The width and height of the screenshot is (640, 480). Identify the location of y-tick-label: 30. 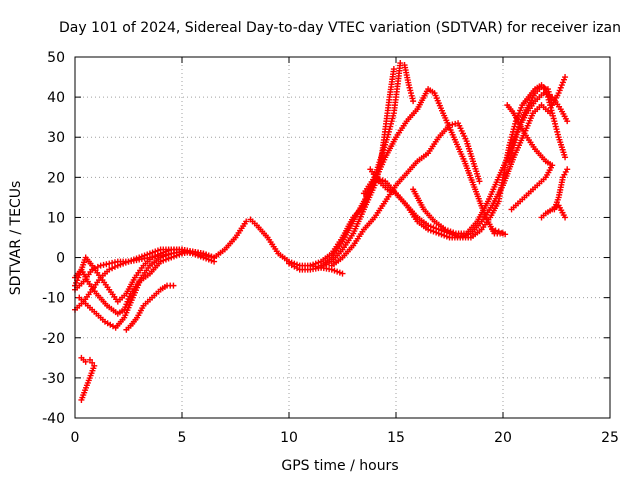
(56, 138).